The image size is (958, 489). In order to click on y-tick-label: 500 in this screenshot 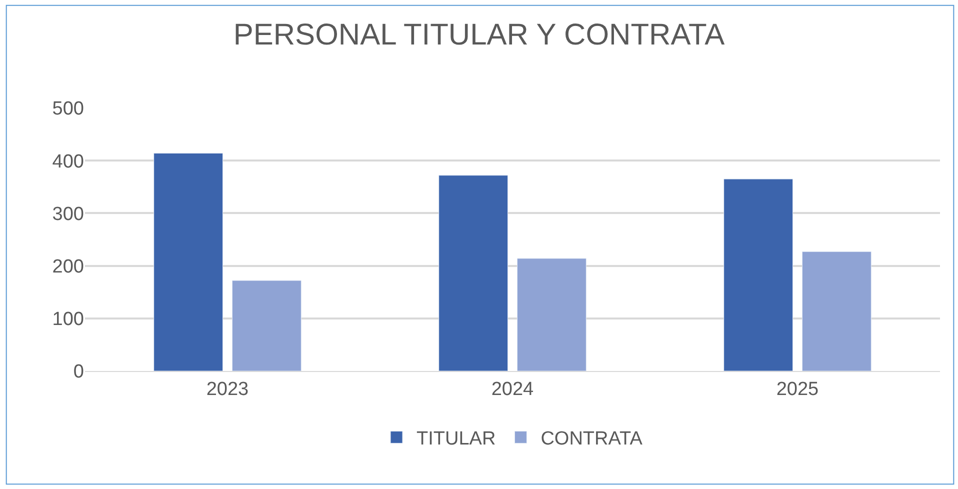, I will do `click(68, 109)`.